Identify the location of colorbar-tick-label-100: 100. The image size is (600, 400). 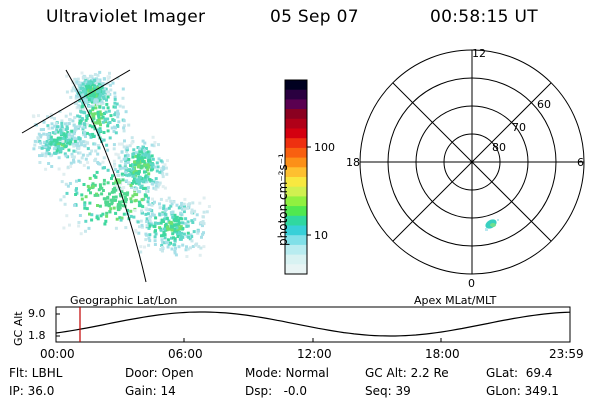
(324, 147).